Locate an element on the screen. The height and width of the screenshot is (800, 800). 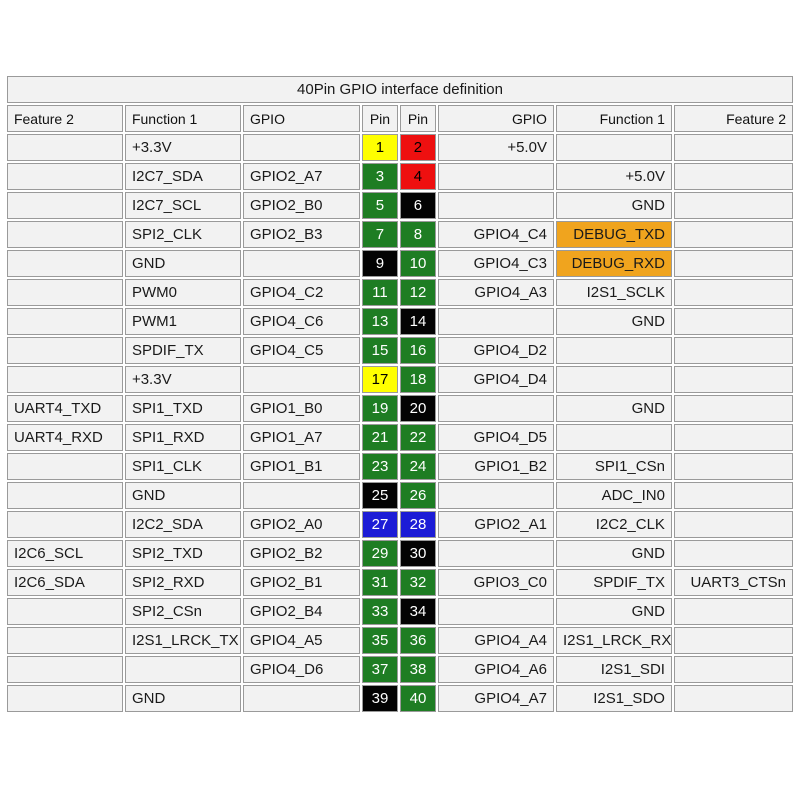
right-pin-number-cell: 8 is located at coordinates (417, 234).